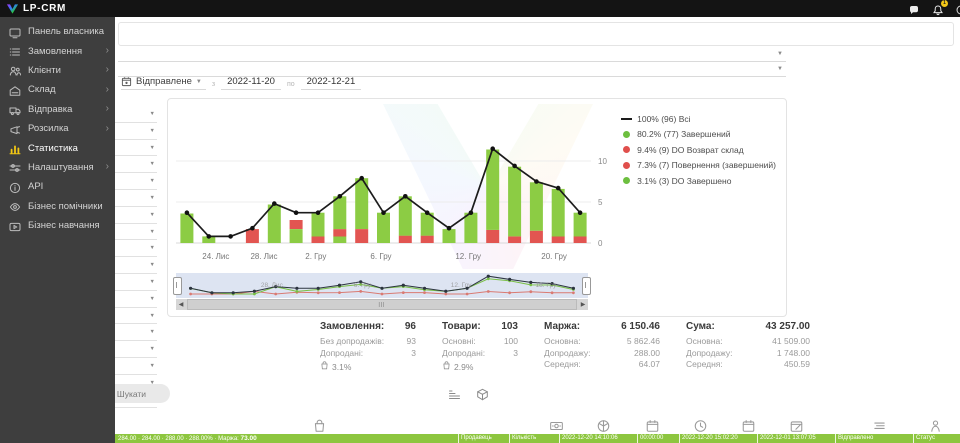 This screenshot has width=960, height=443. What do you see at coordinates (251, 83) in the screenshot?
I see `date-from-input: 2022-11-20` at bounding box center [251, 83].